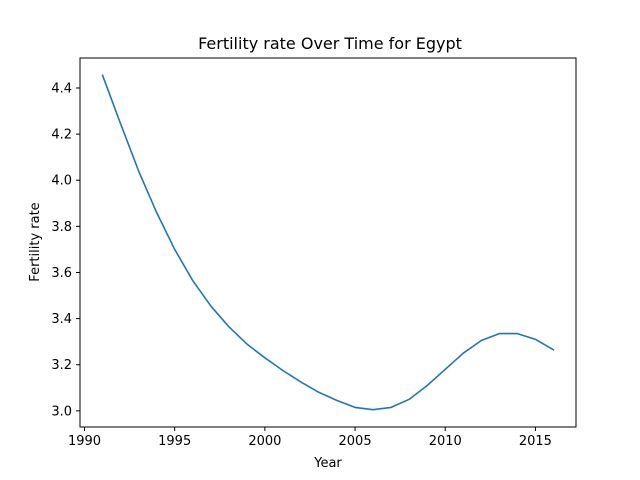  Describe the element at coordinates (327, 463) in the screenshot. I see `x-axis-label: Year` at that location.